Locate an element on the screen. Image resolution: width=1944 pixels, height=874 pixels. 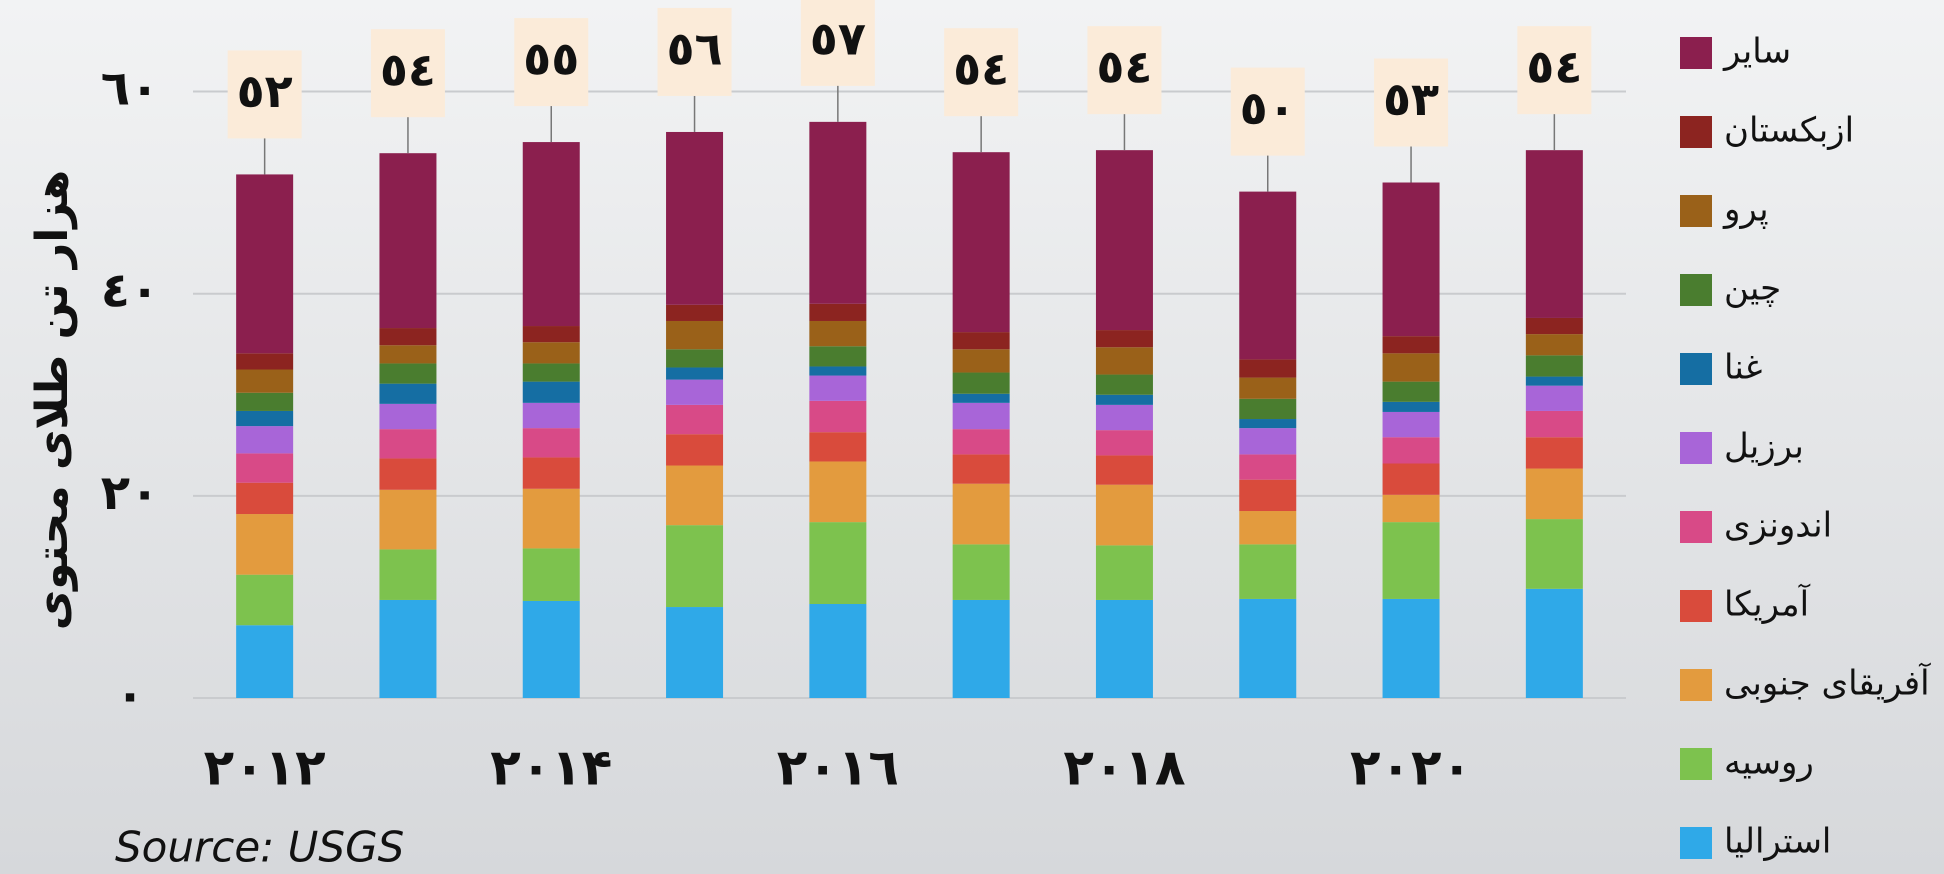
legend-label: سایر is located at coordinates (1756, 52).